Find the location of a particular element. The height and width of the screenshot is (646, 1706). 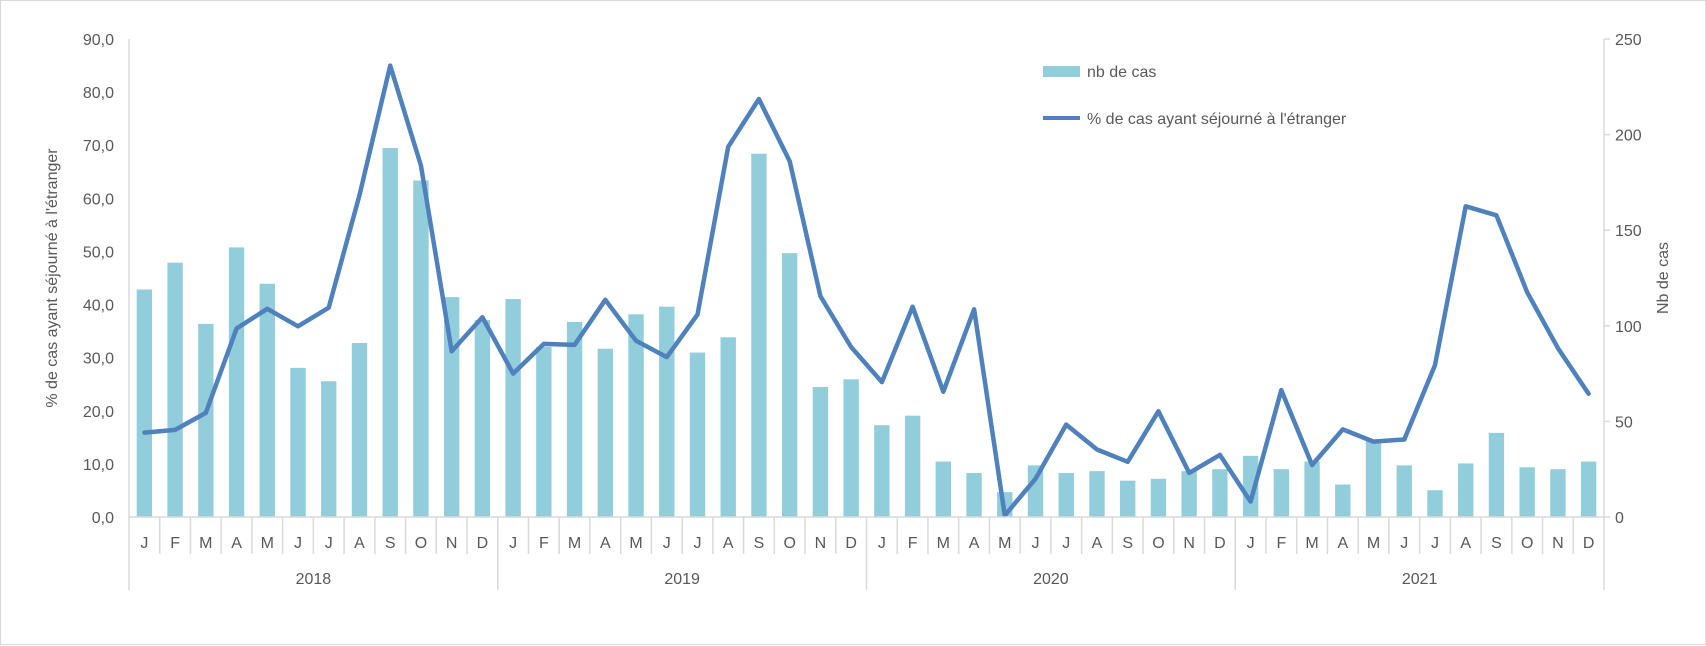

x-tick-label-year: 2020 is located at coordinates (1051, 579).